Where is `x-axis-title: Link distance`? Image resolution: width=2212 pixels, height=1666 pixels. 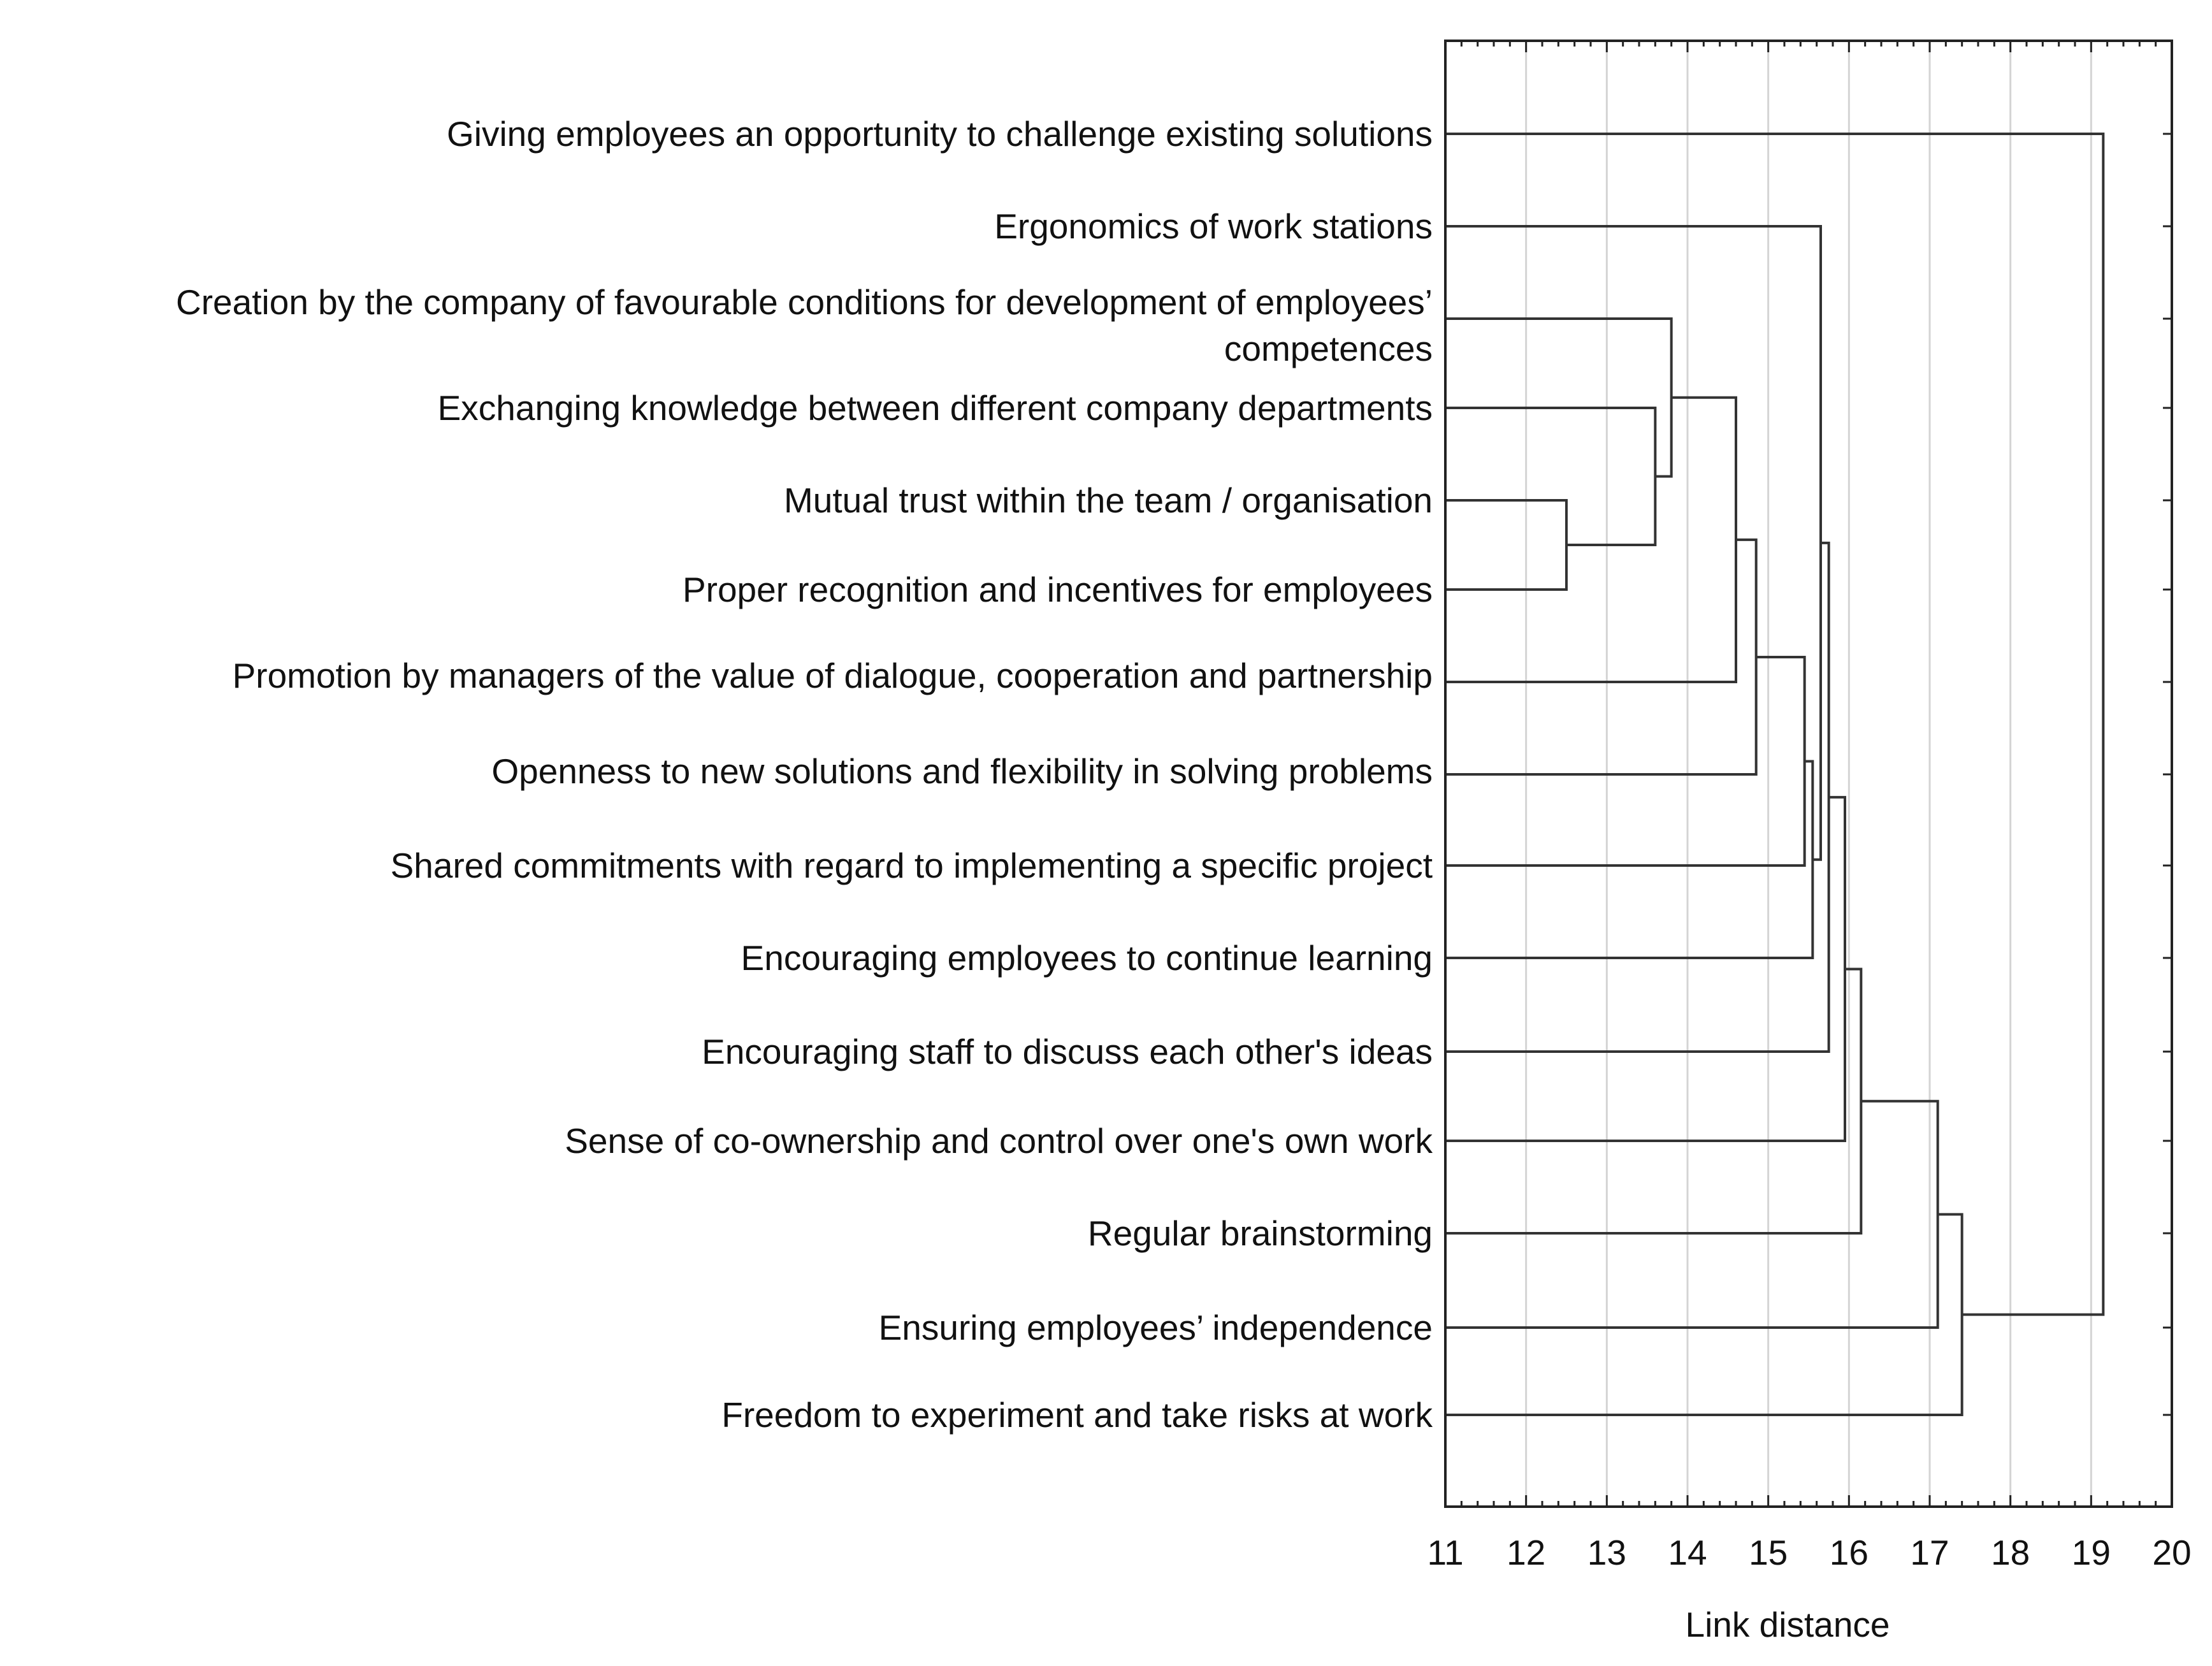 x-axis-title: Link distance is located at coordinates (1787, 1624).